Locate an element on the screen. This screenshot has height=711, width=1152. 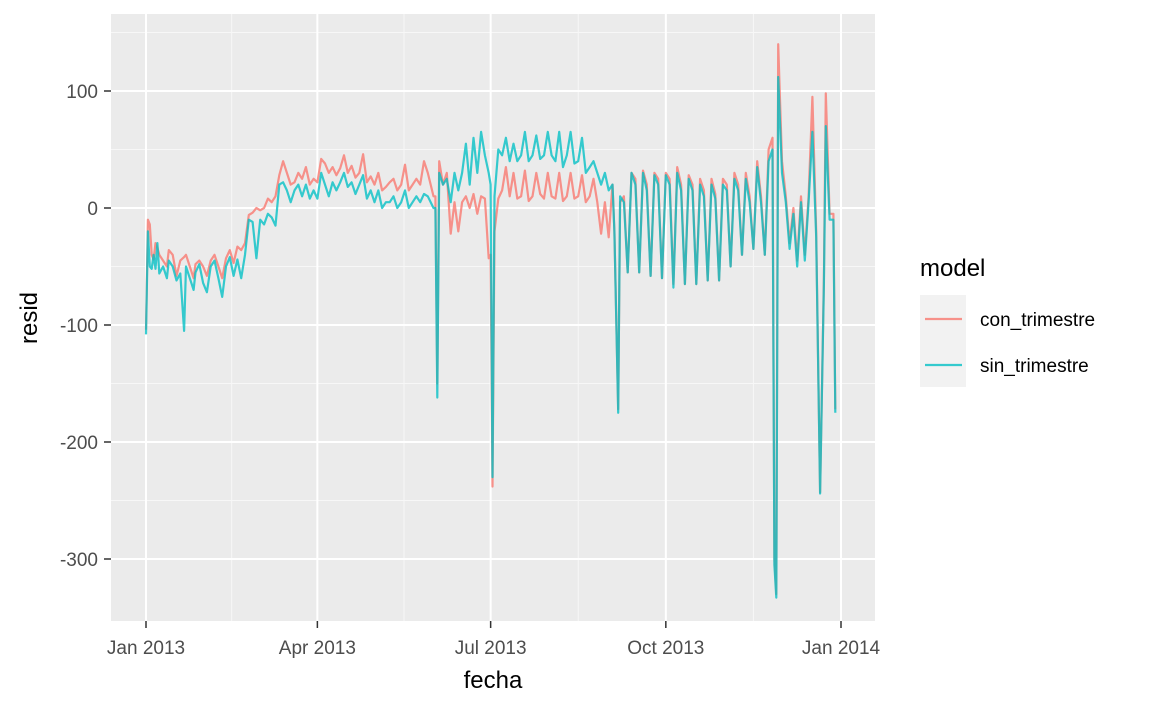
y-axis: 100 0 -100 -200 -300 is located at coordinates (85, 326).